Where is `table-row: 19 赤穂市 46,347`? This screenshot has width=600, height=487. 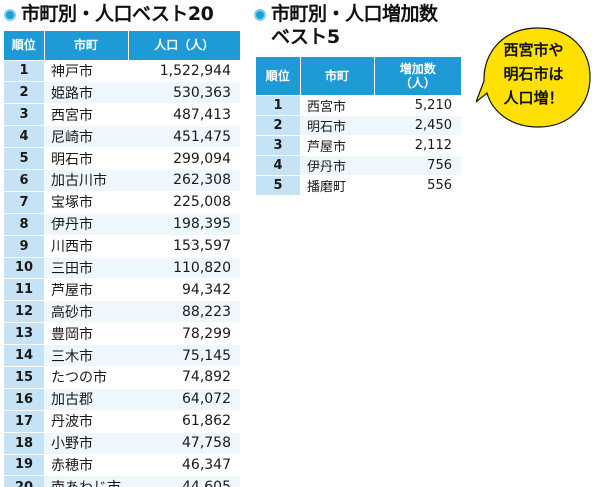
table-row: 19 赤穂市 46,347 is located at coordinates (122, 464).